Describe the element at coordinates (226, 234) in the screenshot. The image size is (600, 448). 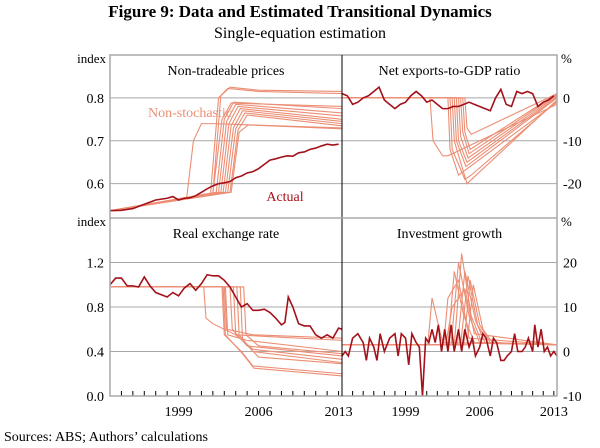
I see `panel-title: Real exchange rate` at that location.